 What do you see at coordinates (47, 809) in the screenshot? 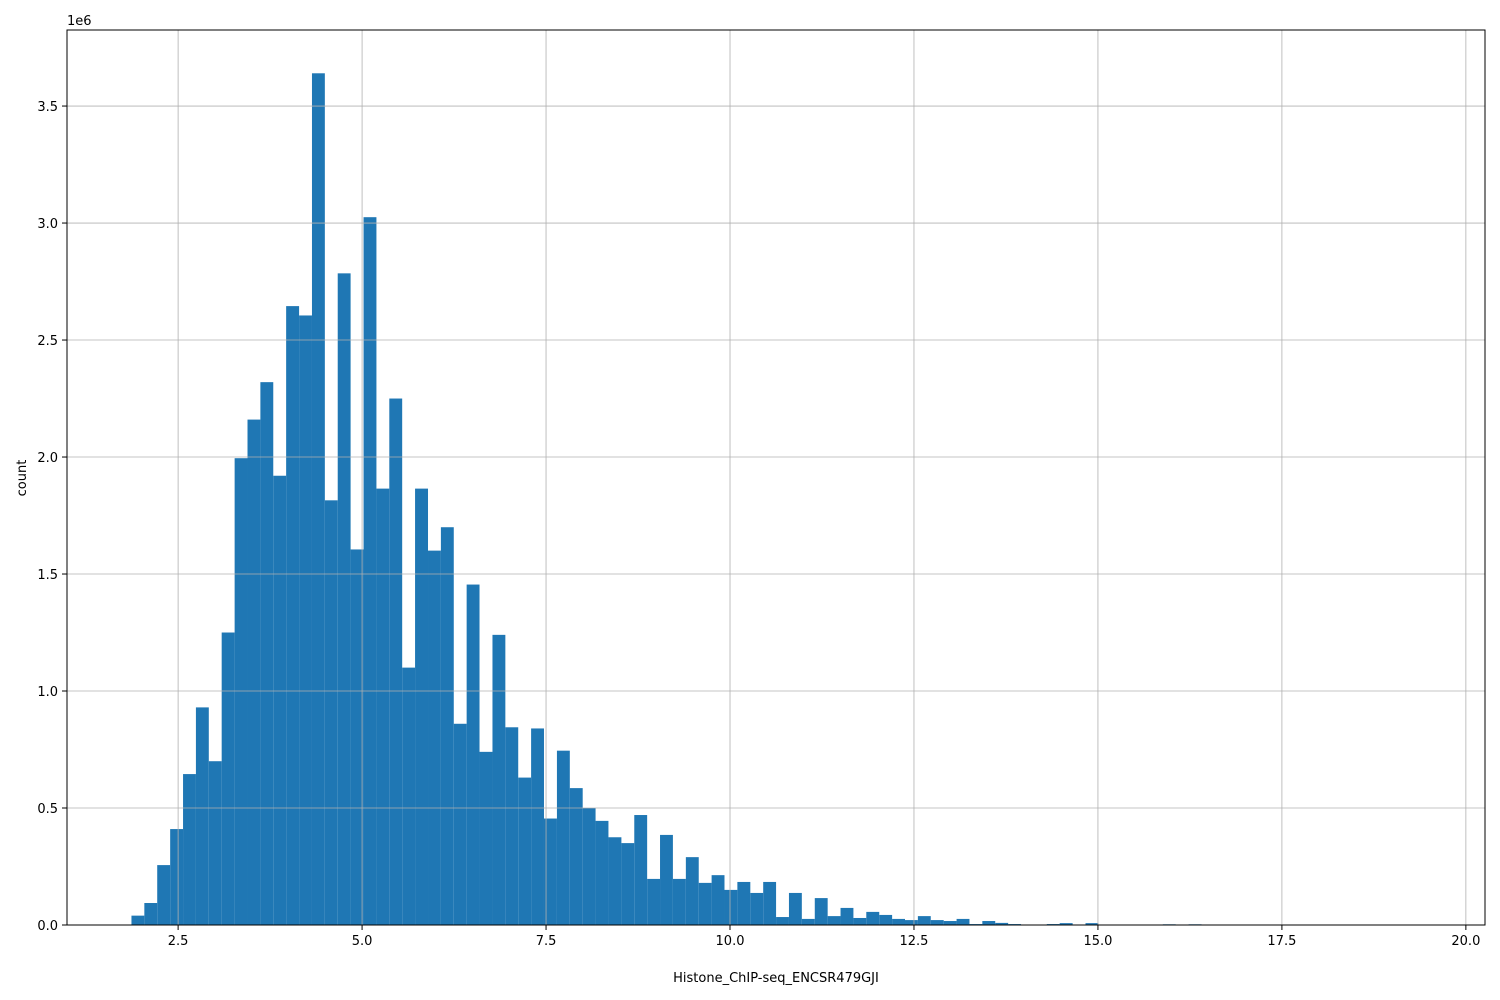
I see `y-tick-label: 0.5` at bounding box center [47, 809].